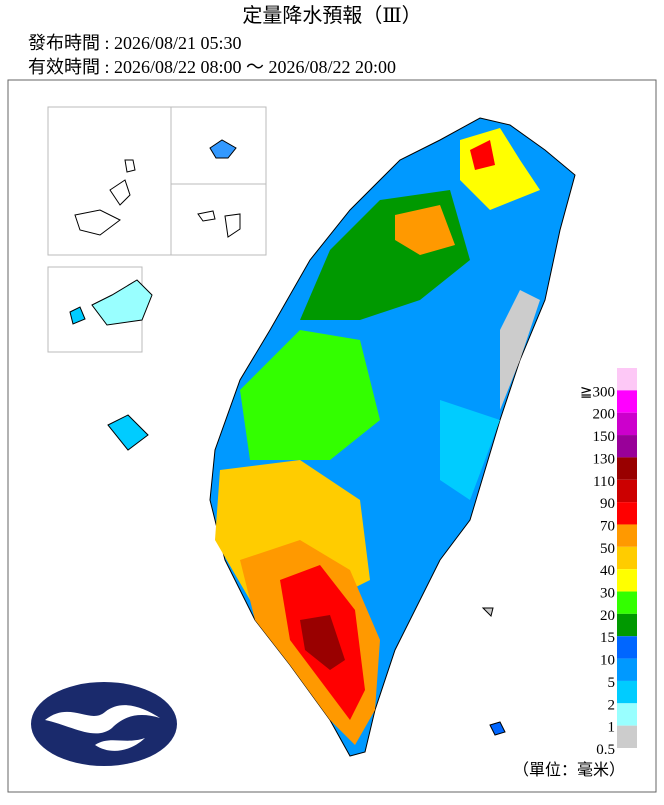  What do you see at coordinates (612, 705) in the screenshot?
I see `legend-label: 2` at bounding box center [612, 705].